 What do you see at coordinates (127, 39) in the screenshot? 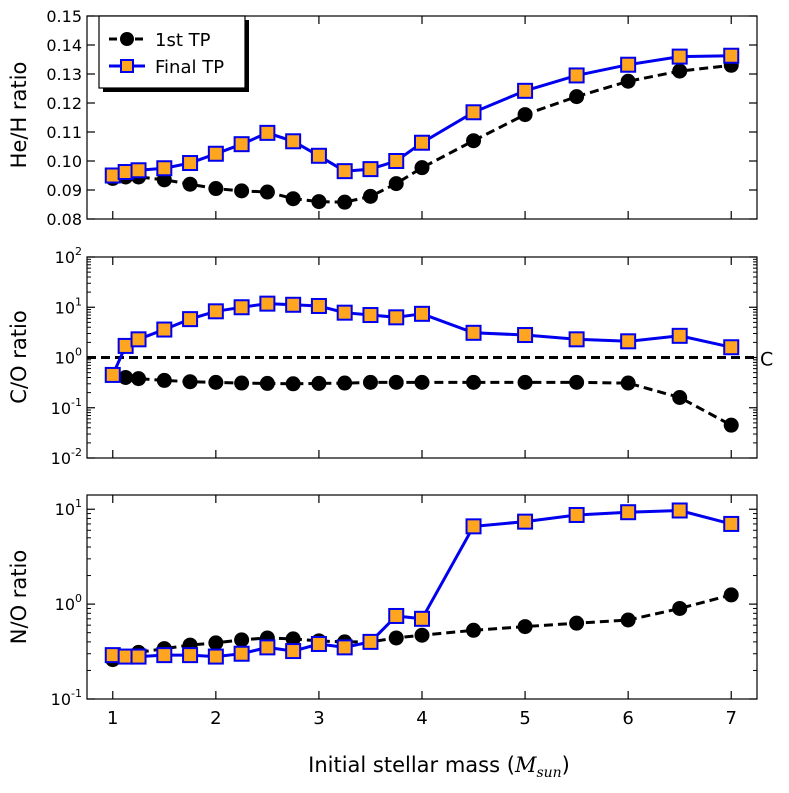
I see `legend-marker-first-tp` at bounding box center [127, 39].